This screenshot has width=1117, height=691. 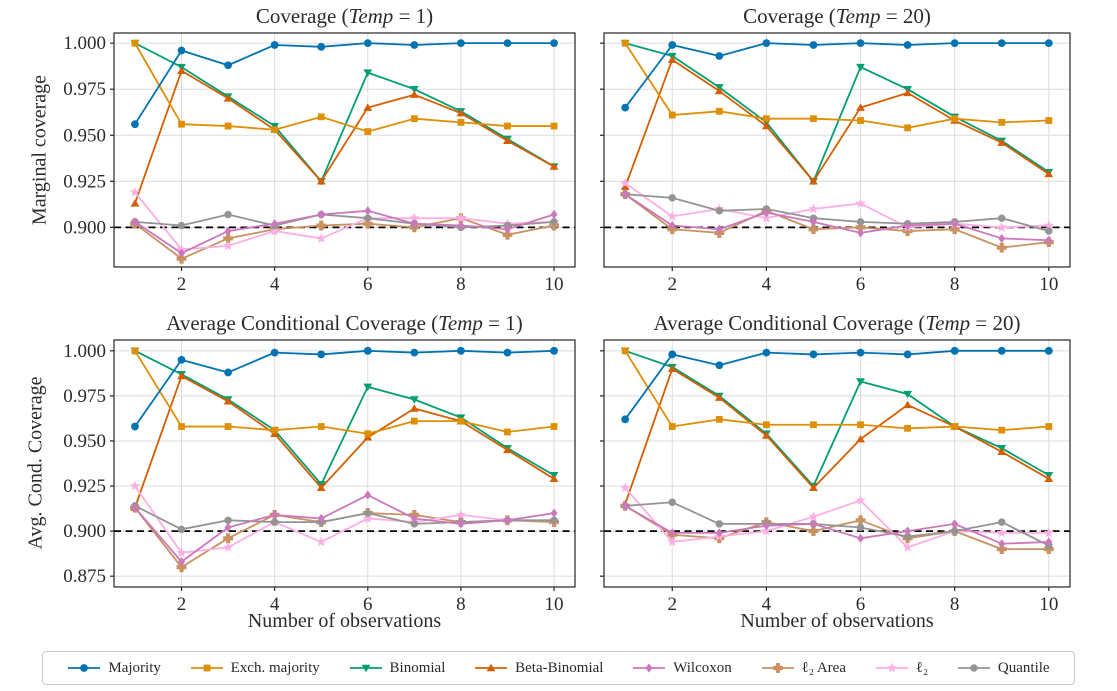 I want to click on panel-title-coverage-temp20: Coverage (Temp = 20), so click(x=837, y=16).